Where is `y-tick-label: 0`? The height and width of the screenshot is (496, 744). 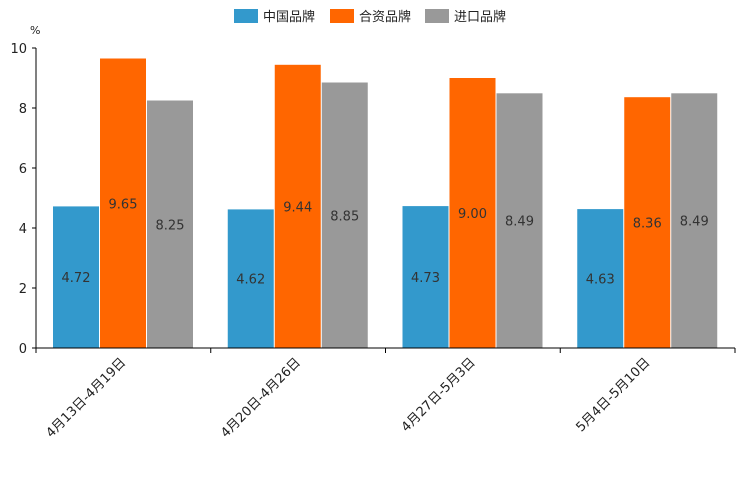 y-tick-label: 0 is located at coordinates (23, 349).